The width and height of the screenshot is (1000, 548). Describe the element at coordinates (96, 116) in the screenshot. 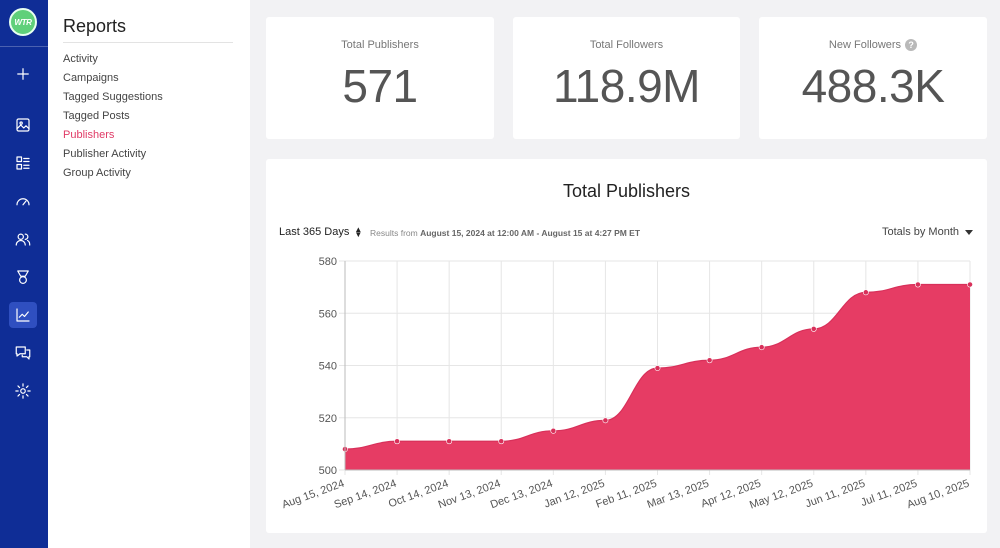

I see `menu-item-tagged-posts: Tagged Posts` at that location.